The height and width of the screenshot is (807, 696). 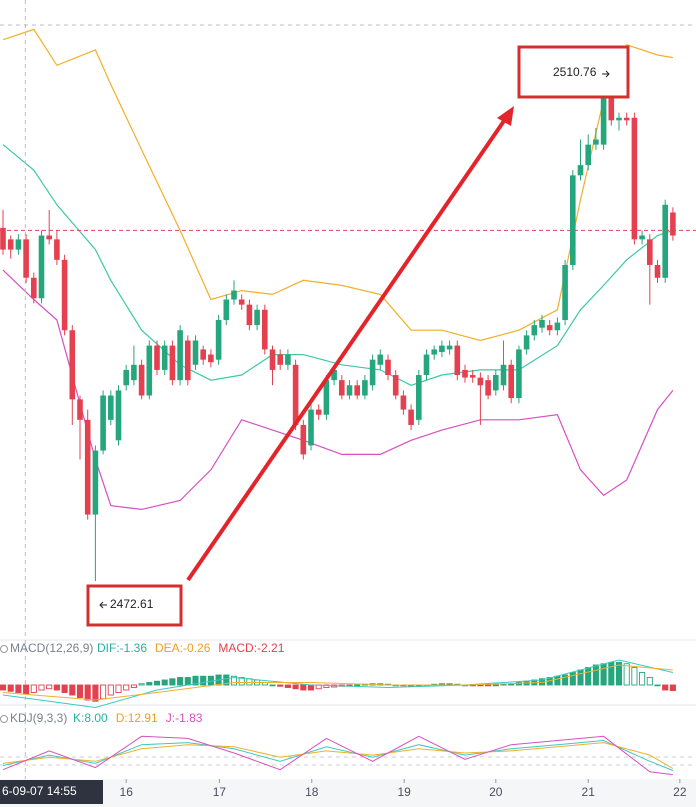 What do you see at coordinates (573, 72) in the screenshot?
I see `annotation-box` at bounding box center [573, 72].